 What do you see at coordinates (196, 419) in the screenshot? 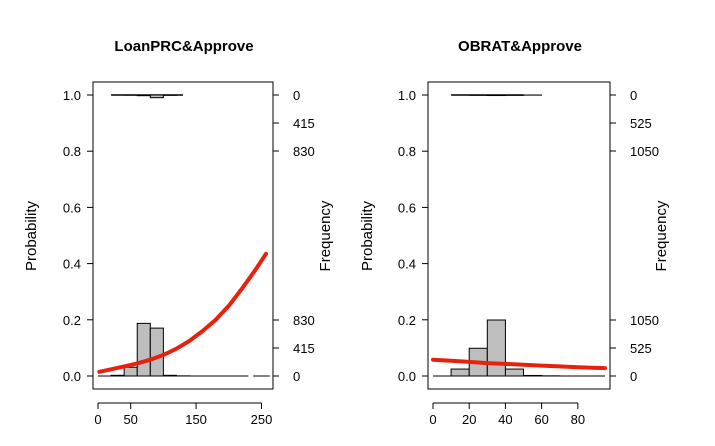
I see `x-tick-label: 150` at bounding box center [196, 419].